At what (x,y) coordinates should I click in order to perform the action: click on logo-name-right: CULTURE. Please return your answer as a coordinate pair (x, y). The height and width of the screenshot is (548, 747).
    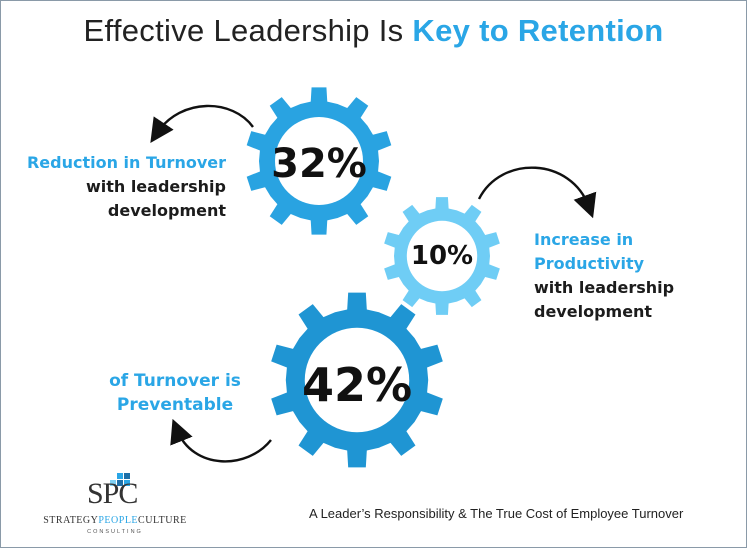
    Looking at the image, I should click on (162, 520).